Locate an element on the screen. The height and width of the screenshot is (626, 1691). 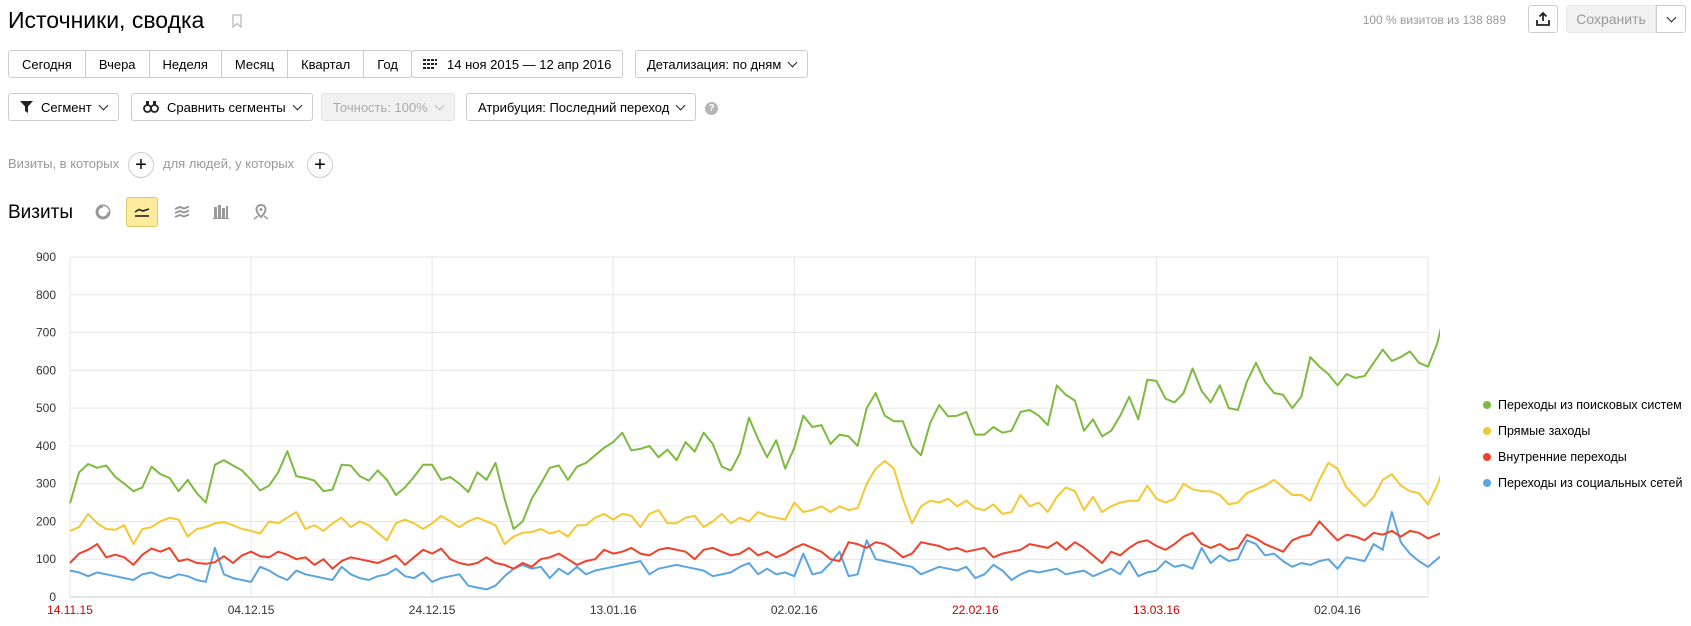
y-tick-label: 500 is located at coordinates (46, 408).